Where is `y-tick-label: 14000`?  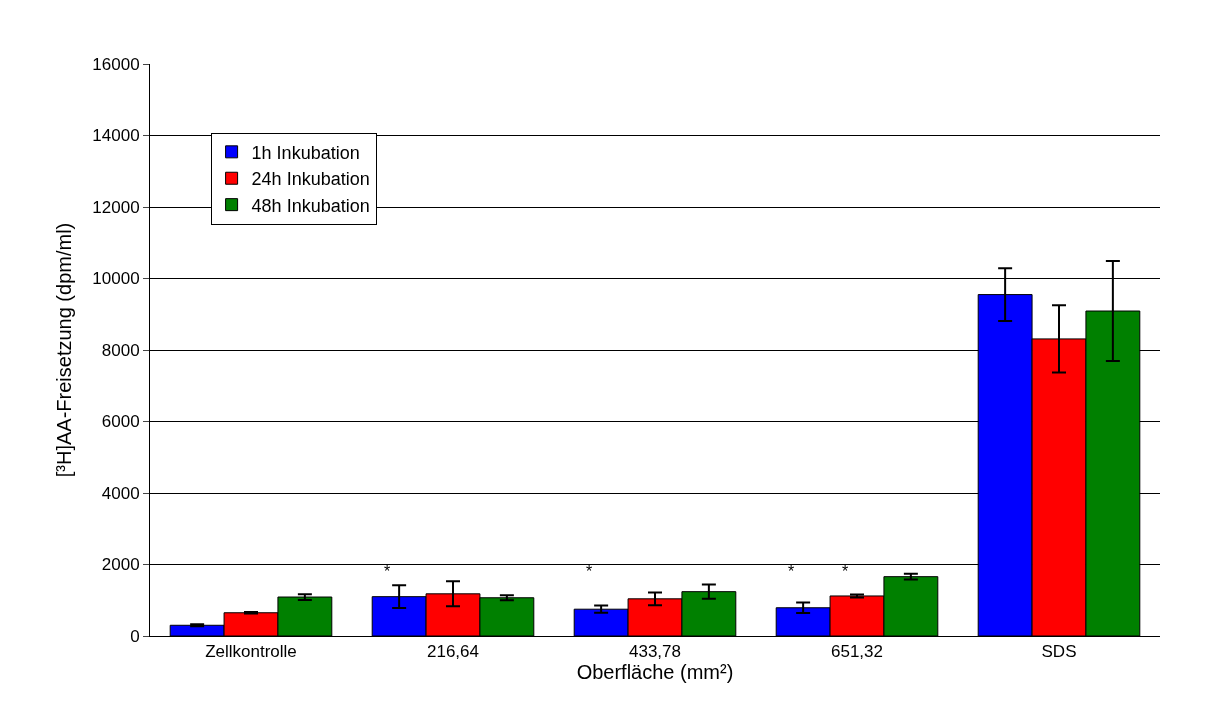 y-tick-label: 14000 is located at coordinates (116, 136).